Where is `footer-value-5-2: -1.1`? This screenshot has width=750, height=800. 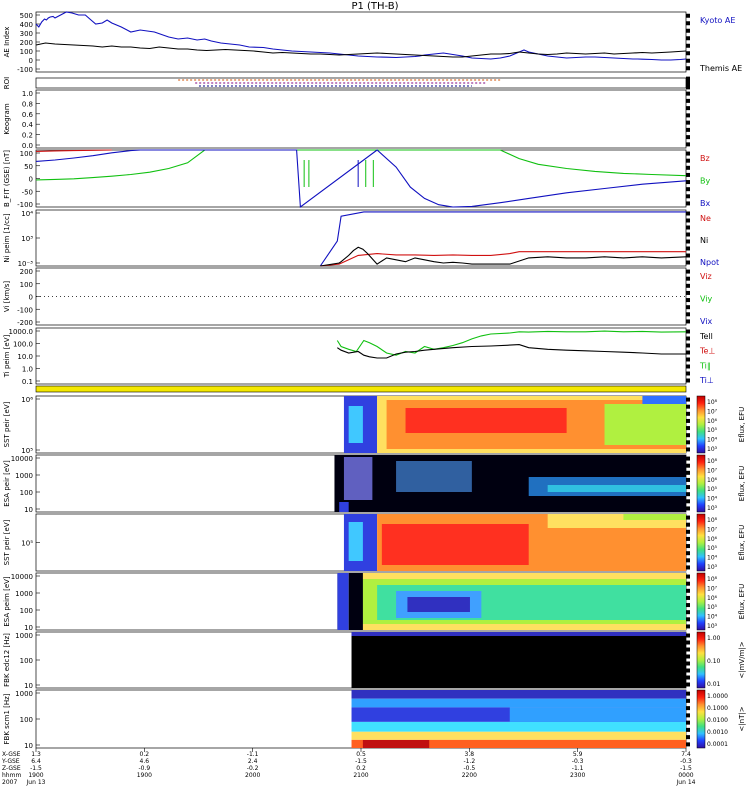
footer-value-5-2: -1.1 is located at coordinates (578, 768).